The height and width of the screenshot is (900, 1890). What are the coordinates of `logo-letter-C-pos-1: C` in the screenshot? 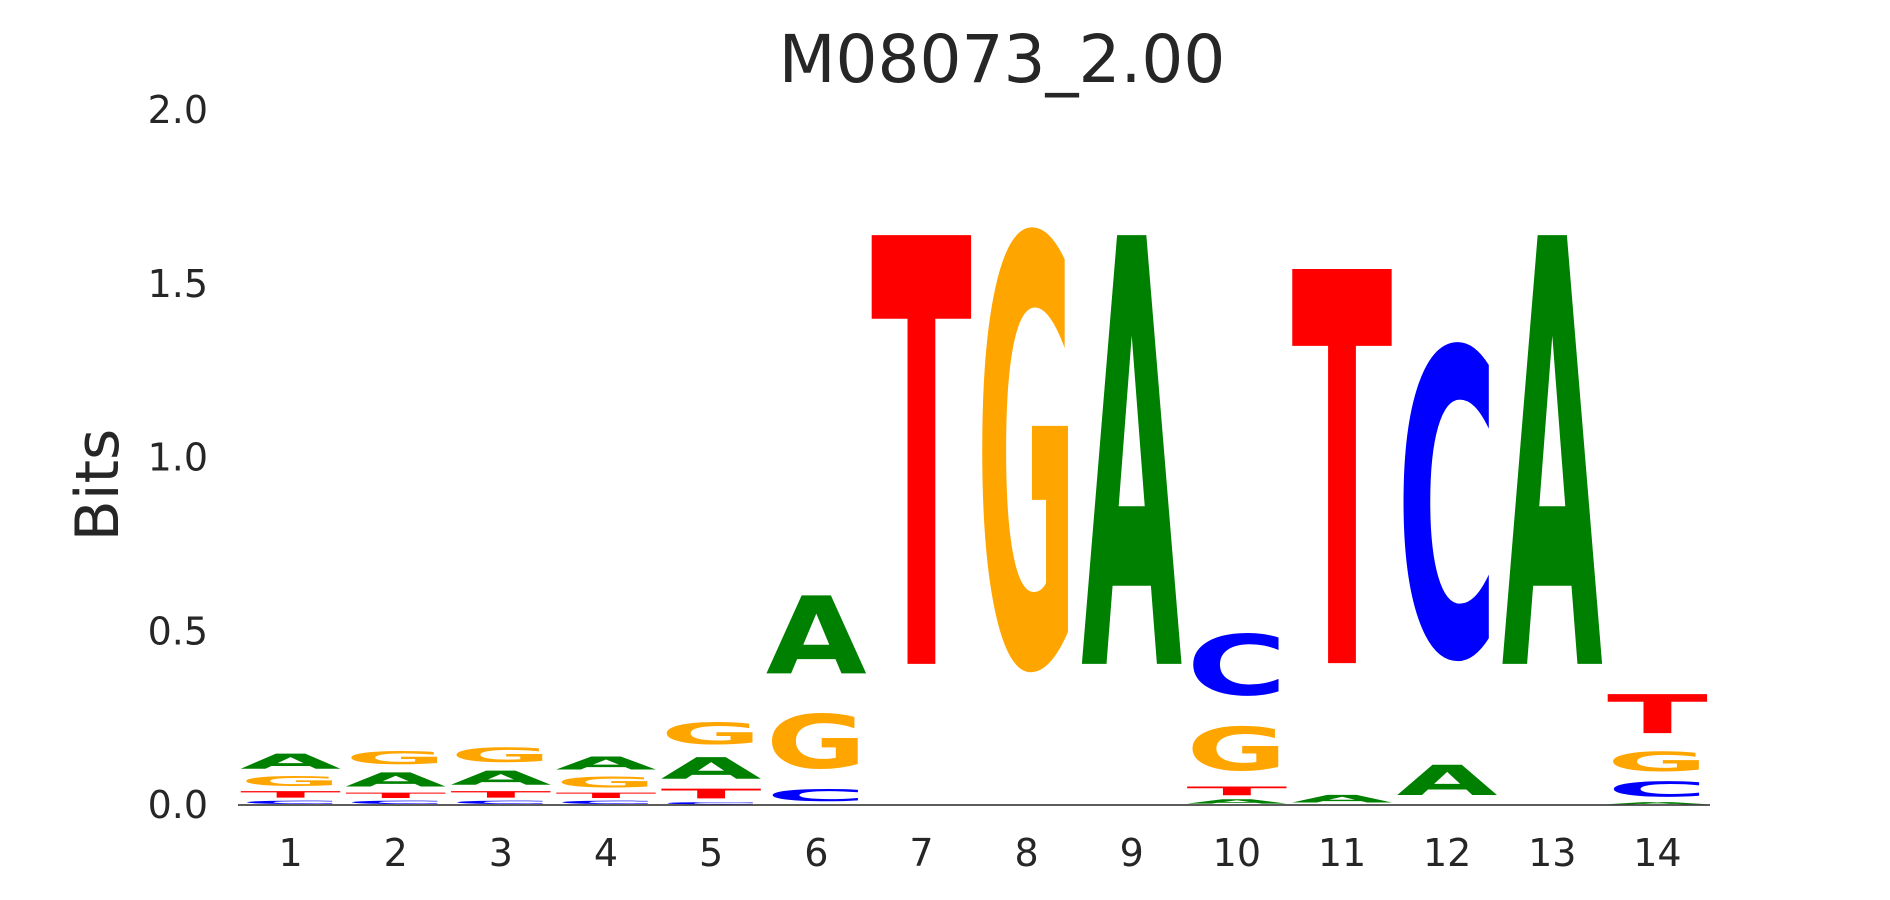 It's located at (290, 802).